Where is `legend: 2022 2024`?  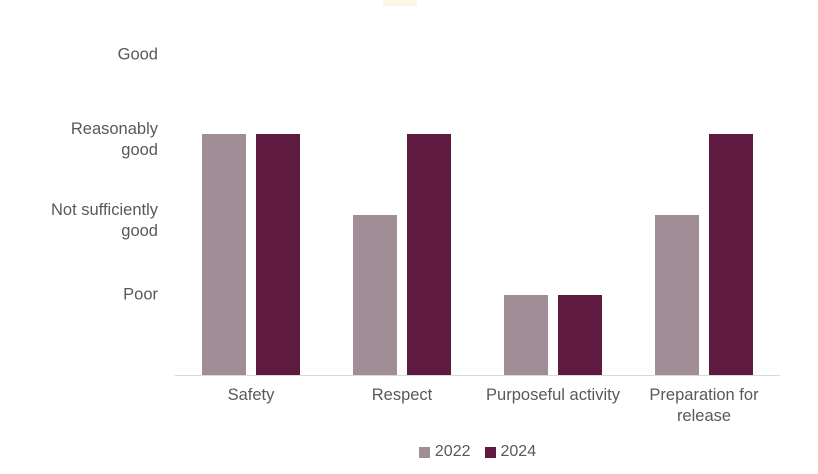 legend: 2022 2024 is located at coordinates (477, 452).